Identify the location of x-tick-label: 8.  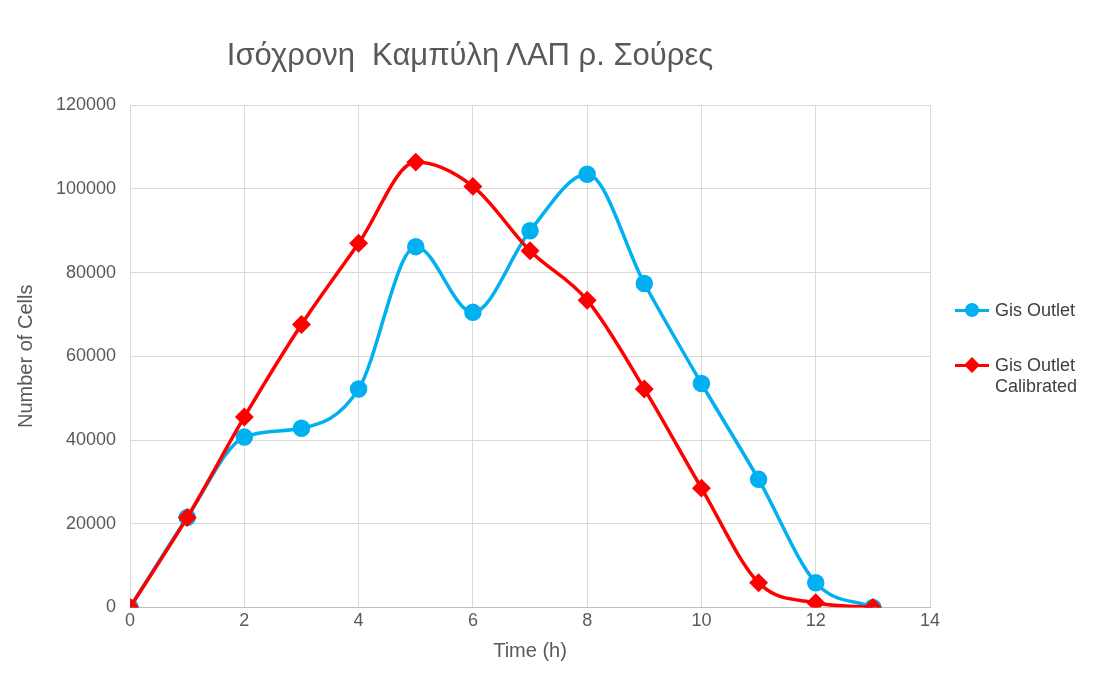
(587, 620).